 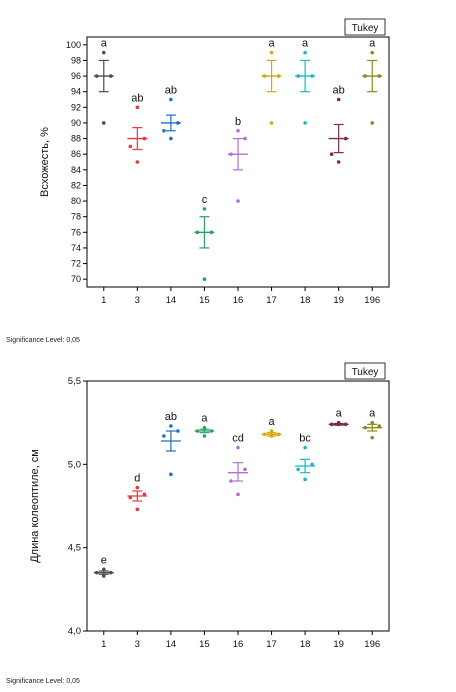 What do you see at coordinates (45, 162) in the screenshot?
I see `y-axis-label: Всхожесть, %` at bounding box center [45, 162].